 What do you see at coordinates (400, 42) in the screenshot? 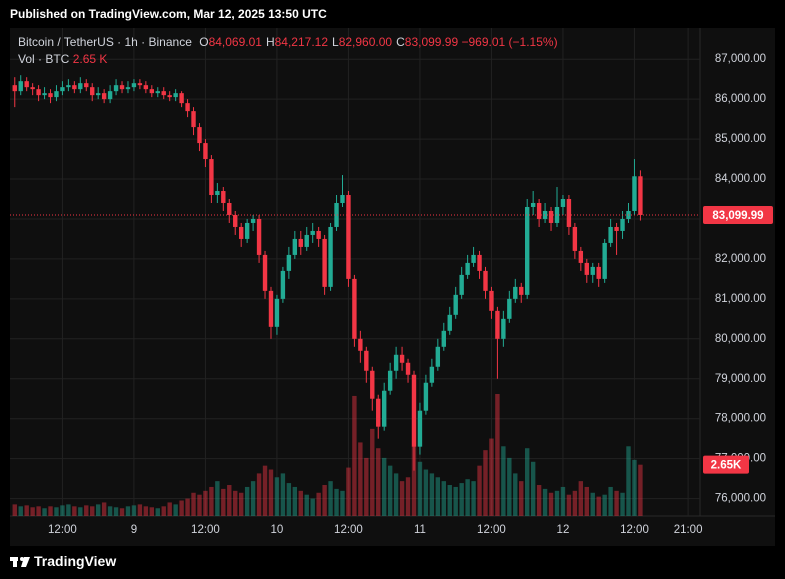
I see `ohlc-key: C` at bounding box center [400, 42].